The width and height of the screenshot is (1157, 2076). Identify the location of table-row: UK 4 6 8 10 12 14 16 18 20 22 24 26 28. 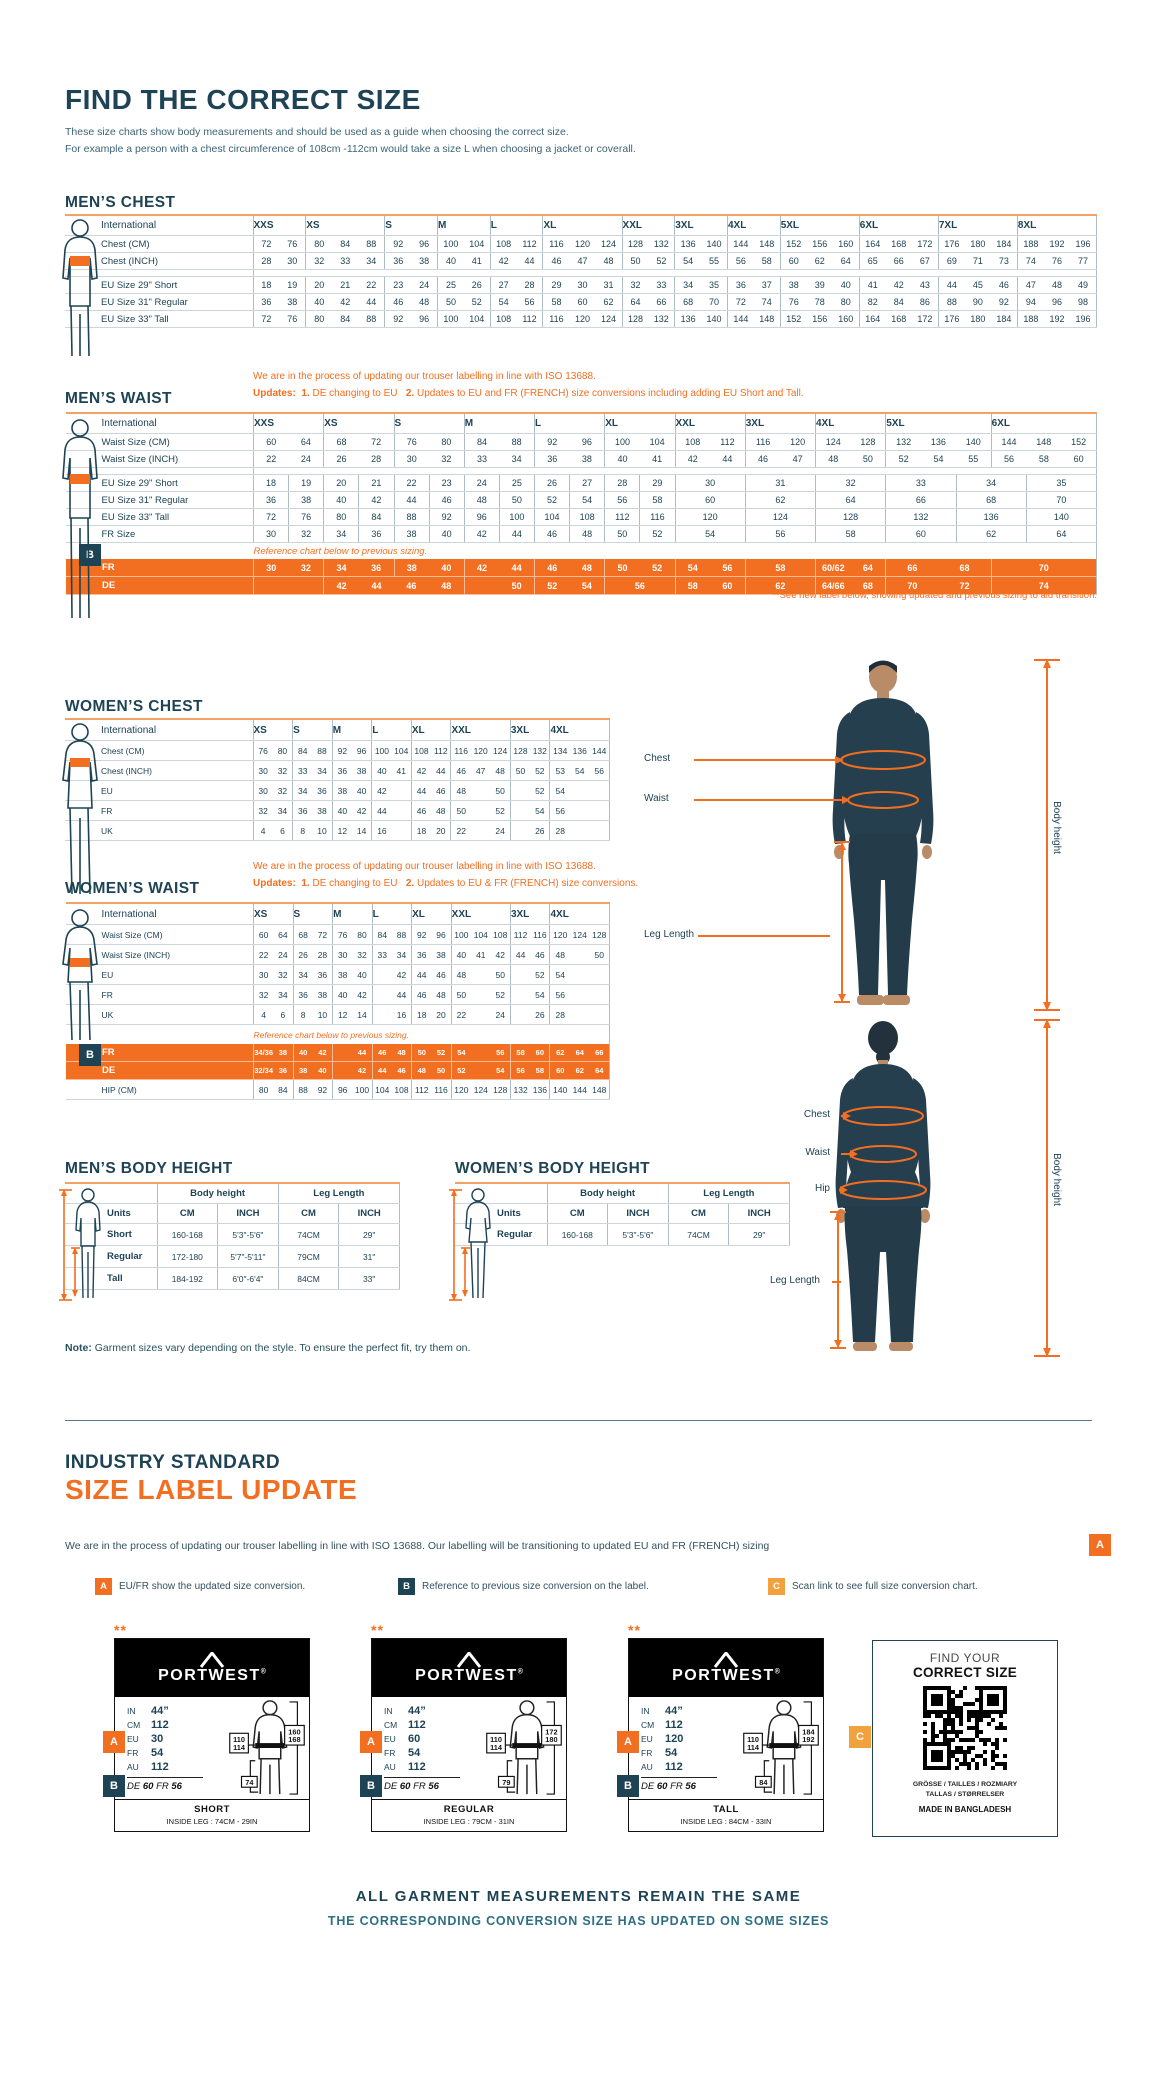
(337, 1014).